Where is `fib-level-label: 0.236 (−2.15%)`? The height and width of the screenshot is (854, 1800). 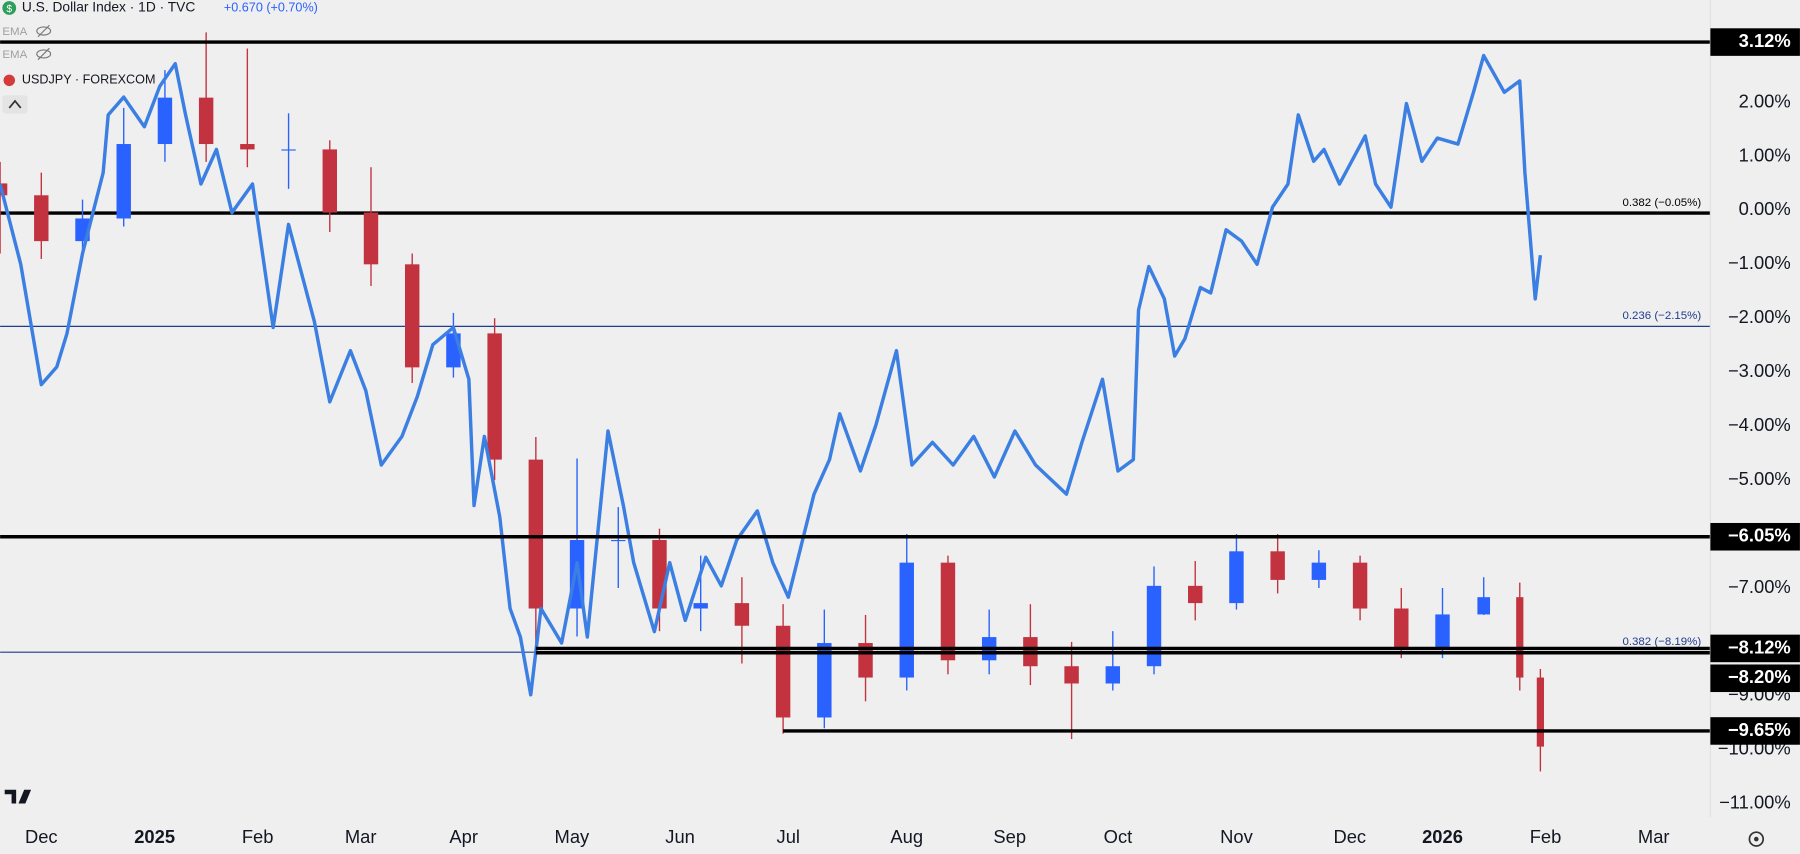
fib-level-label: 0.236 (−2.15%) is located at coordinates (1661, 316).